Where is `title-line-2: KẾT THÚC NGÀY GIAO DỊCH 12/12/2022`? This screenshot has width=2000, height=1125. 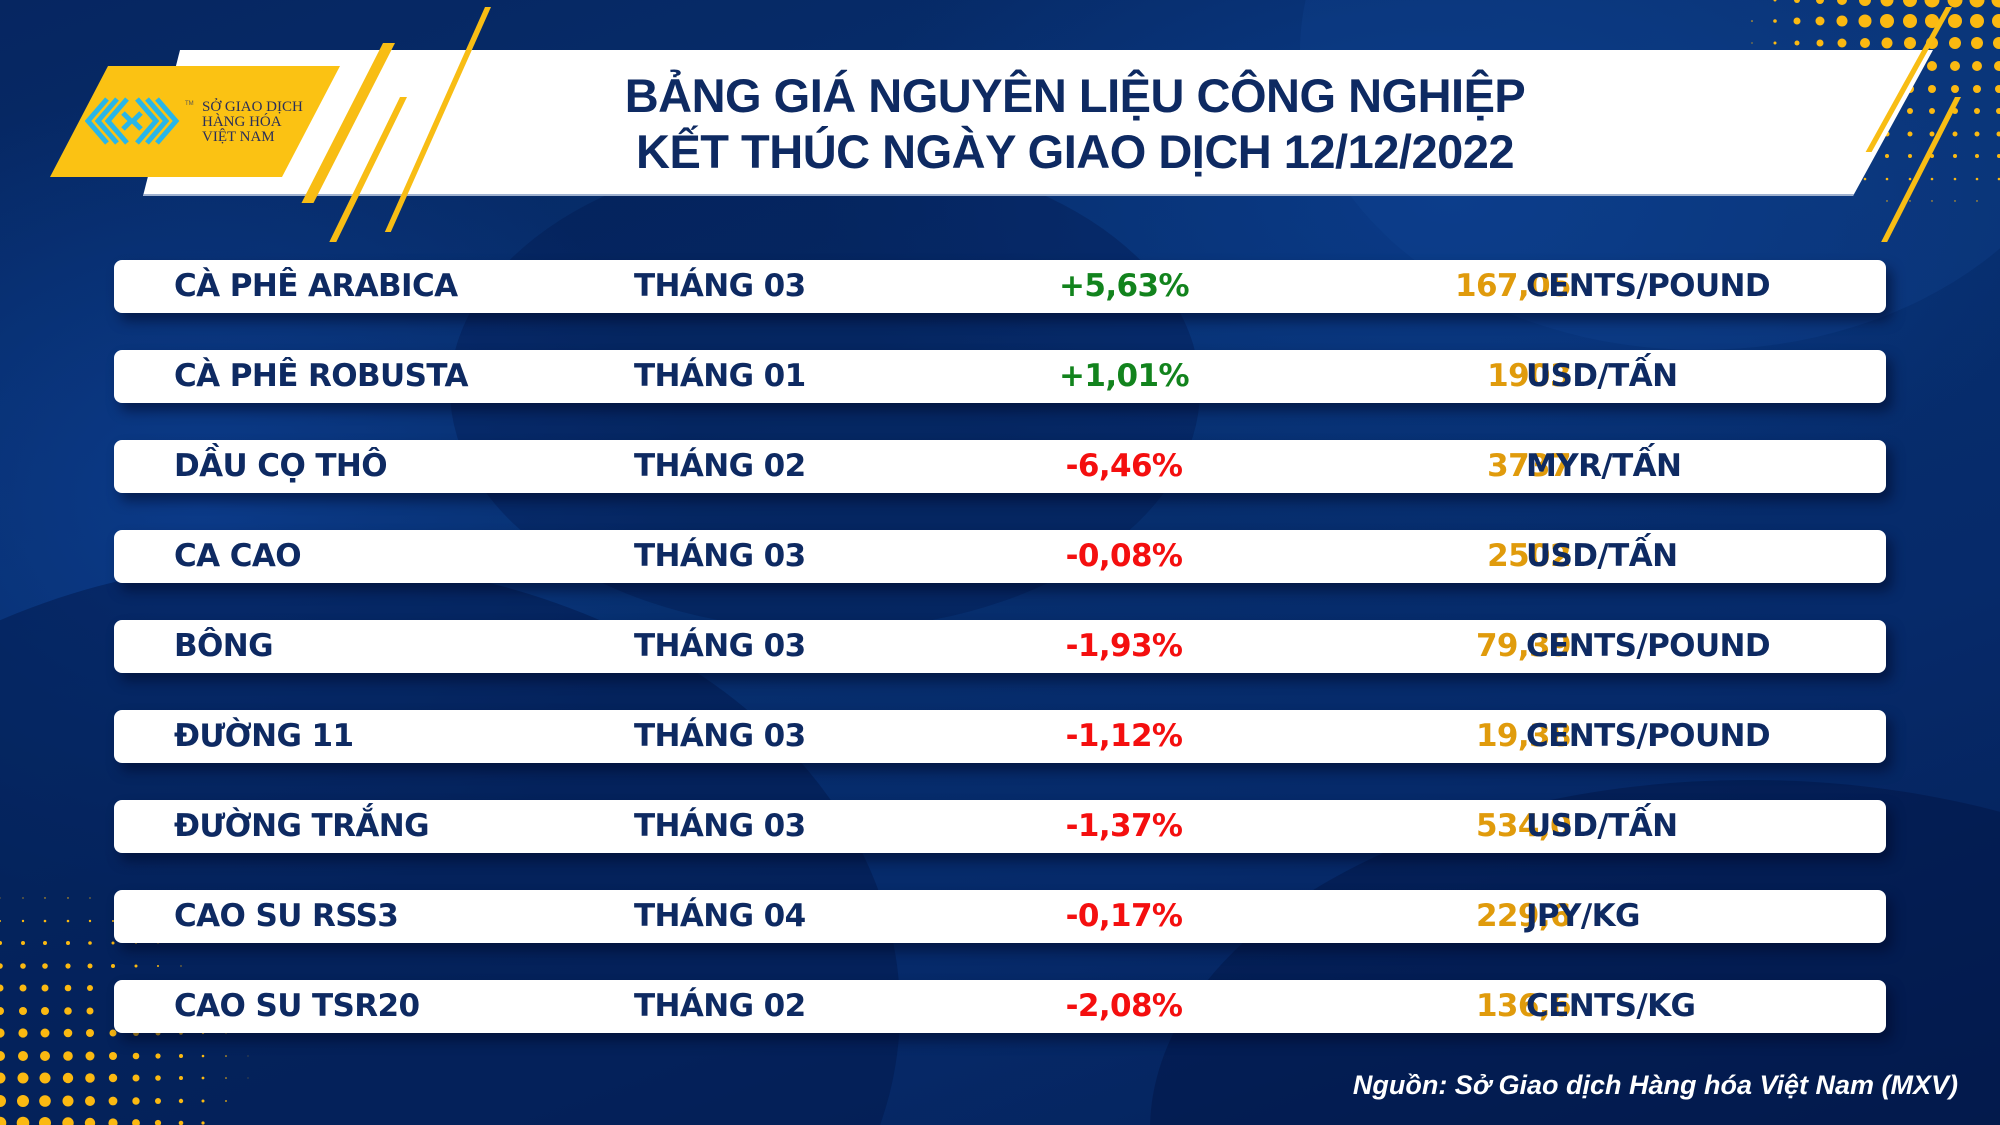 title-line-2: KẾT THÚC NGÀY GIAO DỊCH 12/12/2022 is located at coordinates (1075, 151).